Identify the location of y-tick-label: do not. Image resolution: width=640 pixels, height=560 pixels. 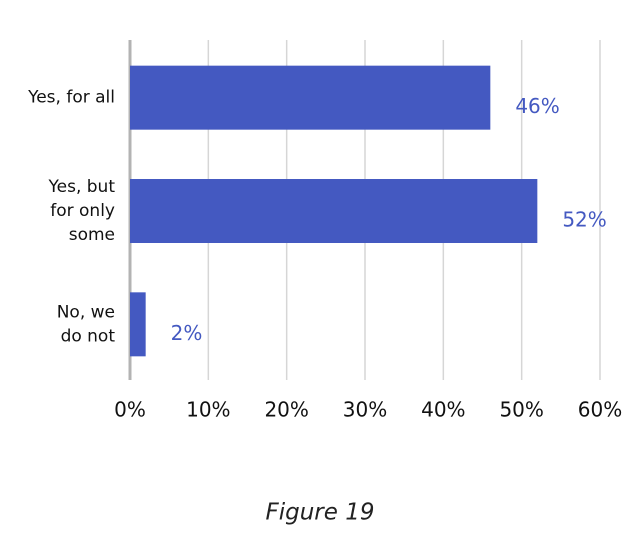
(88, 336).